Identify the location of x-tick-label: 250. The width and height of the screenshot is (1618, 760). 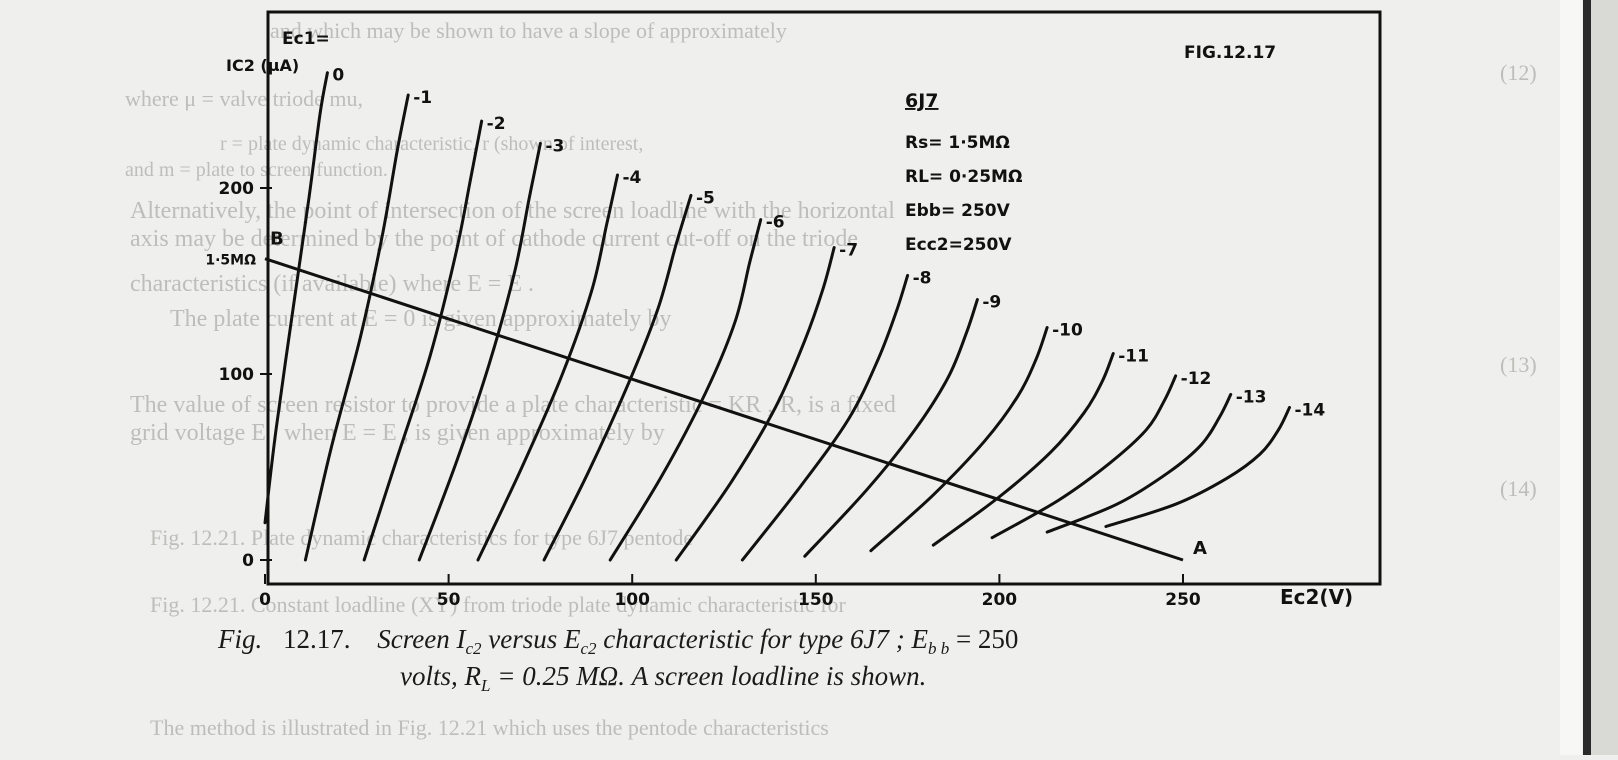
(1183, 600).